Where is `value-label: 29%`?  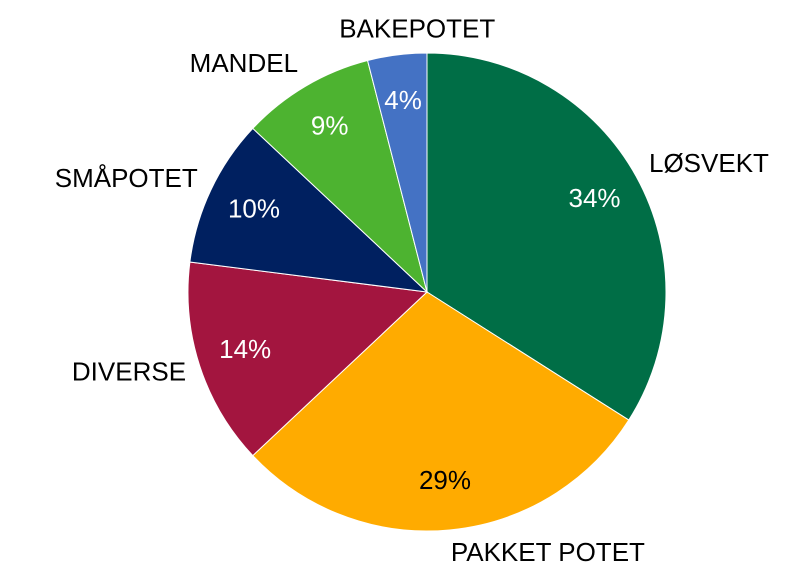 value-label: 29% is located at coordinates (445, 480).